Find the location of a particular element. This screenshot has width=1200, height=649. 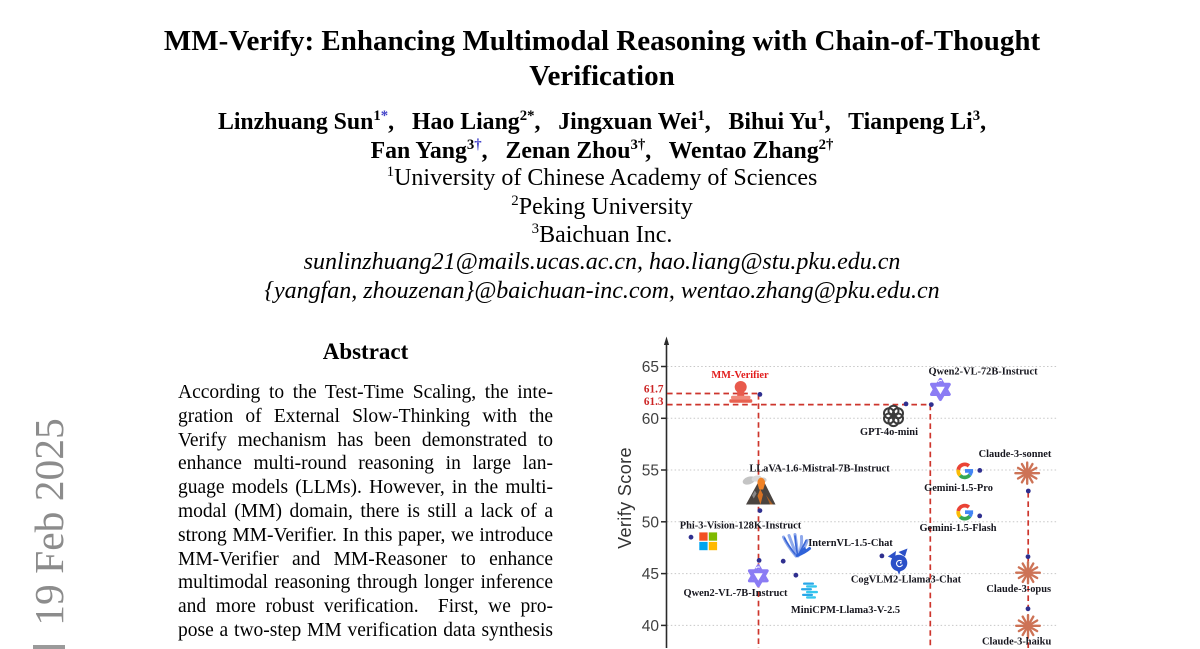

svg-text: Claude-3-sonnet is located at coordinates (1015, 454).